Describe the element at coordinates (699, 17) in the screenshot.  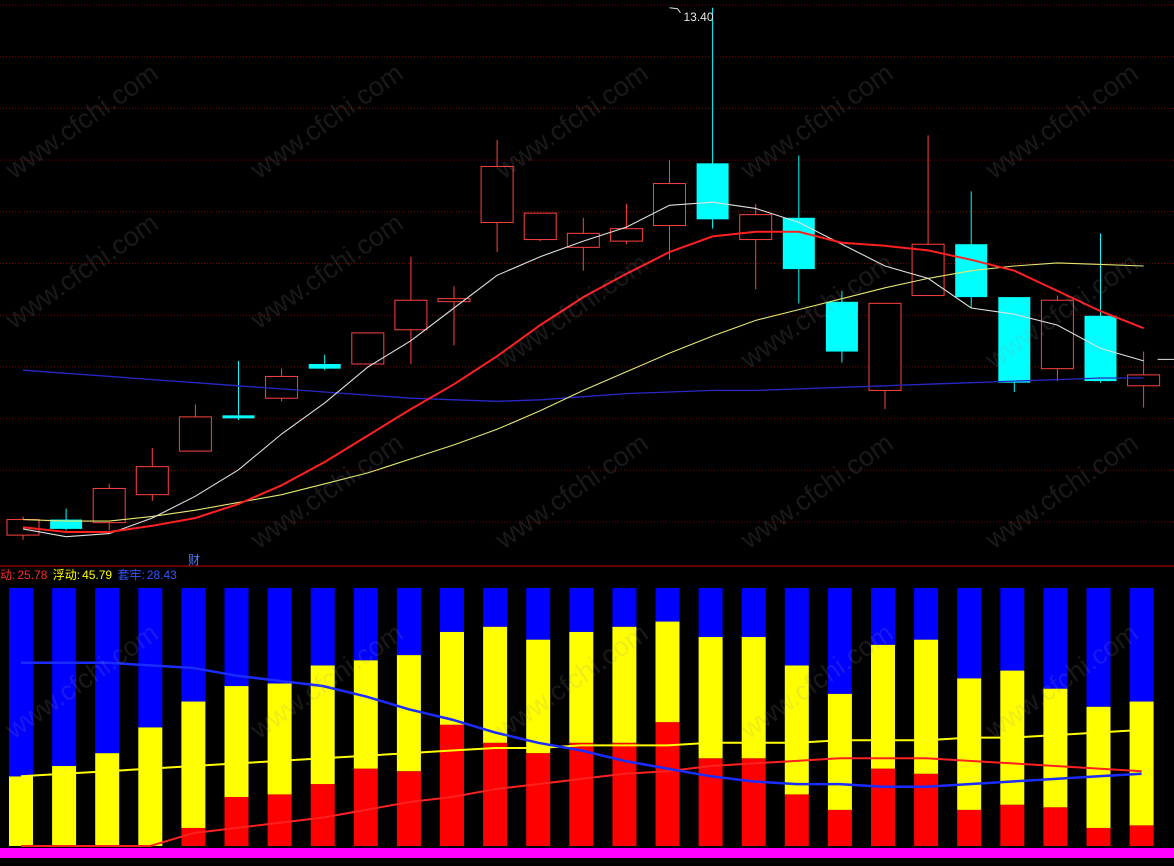
I see `high-marker-label: 13.40` at that location.